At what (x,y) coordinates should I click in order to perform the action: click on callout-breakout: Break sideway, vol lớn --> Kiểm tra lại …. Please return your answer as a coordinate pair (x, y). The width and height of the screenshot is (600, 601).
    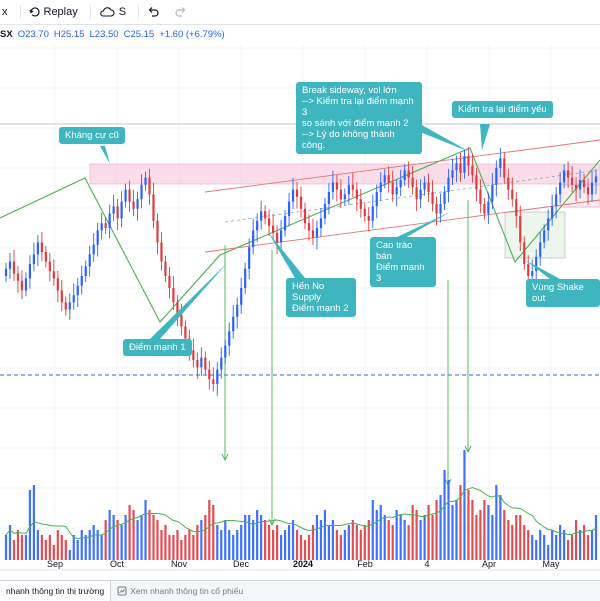
    Looking at the image, I should click on (359, 118).